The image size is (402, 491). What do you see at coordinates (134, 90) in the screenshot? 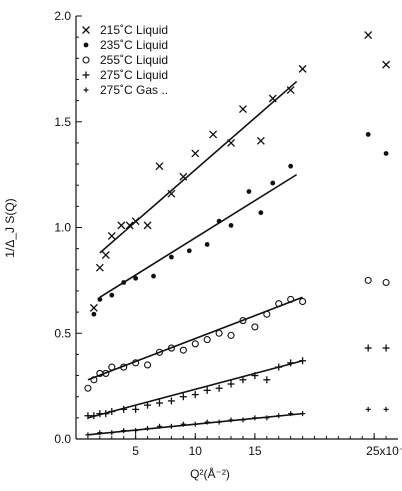
I see `legend-label: 275˚C Gas ..` at bounding box center [134, 90].